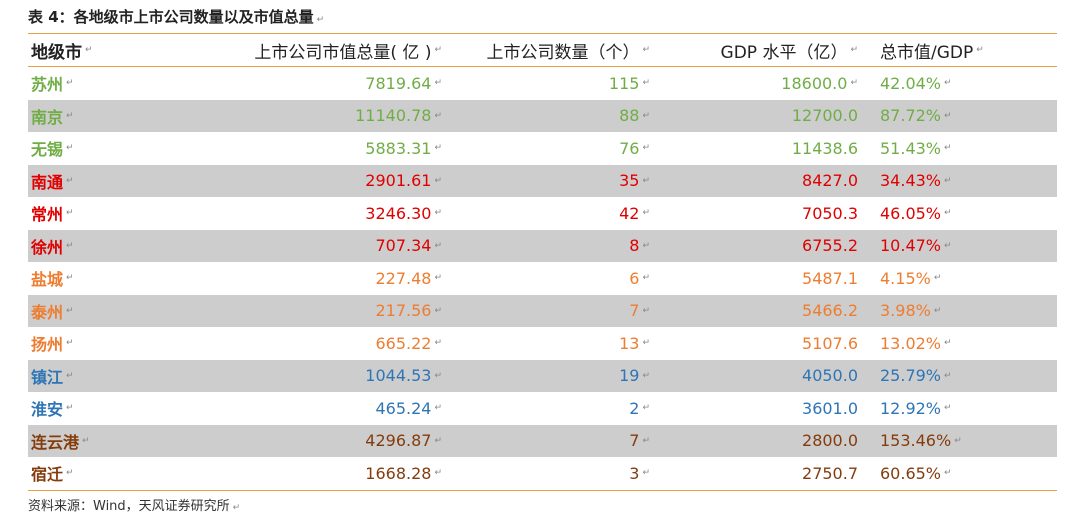 Image resolution: width=1080 pixels, height=517 pixels. Describe the element at coordinates (830, 213) in the screenshot. I see `cell-gdp: 7050.3` at that location.